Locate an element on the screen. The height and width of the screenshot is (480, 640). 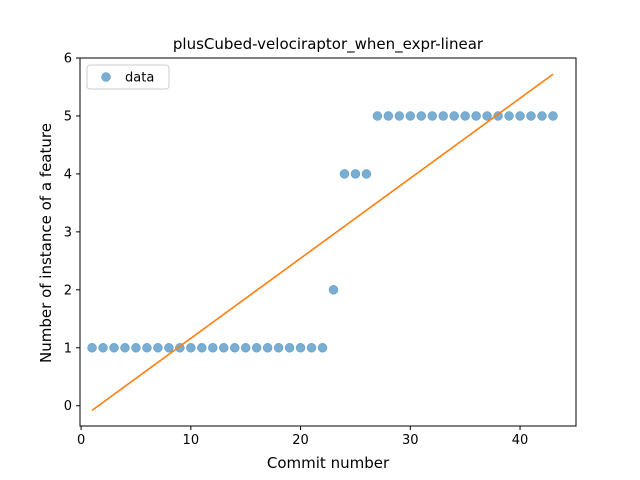
y-tick-label: 0 is located at coordinates (68, 406).